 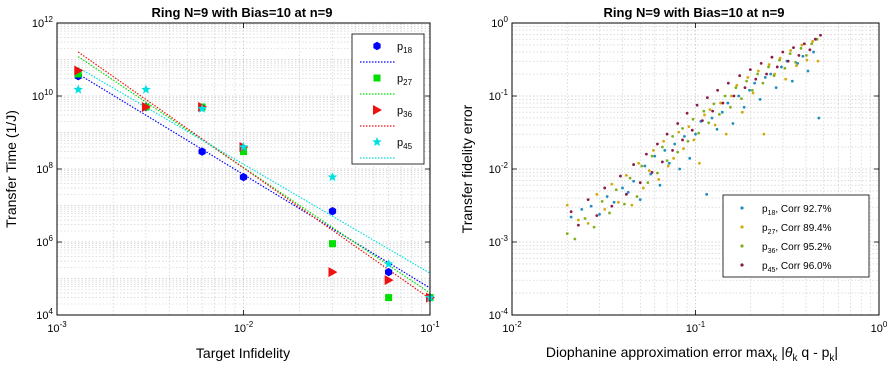 I want to click on x-tick-label: 10⁻³, so click(x=57, y=327).